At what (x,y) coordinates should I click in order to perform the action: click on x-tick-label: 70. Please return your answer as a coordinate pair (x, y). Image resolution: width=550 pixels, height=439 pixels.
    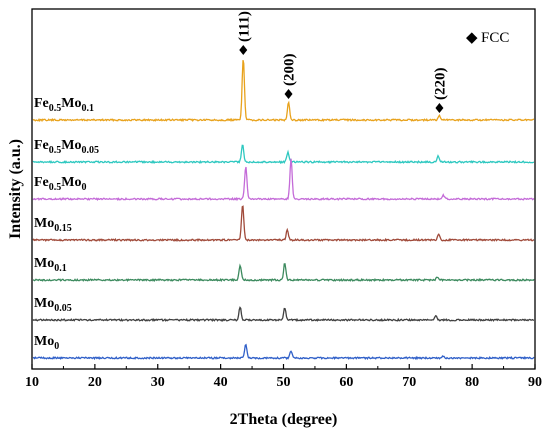
    Looking at the image, I should click on (409, 382).